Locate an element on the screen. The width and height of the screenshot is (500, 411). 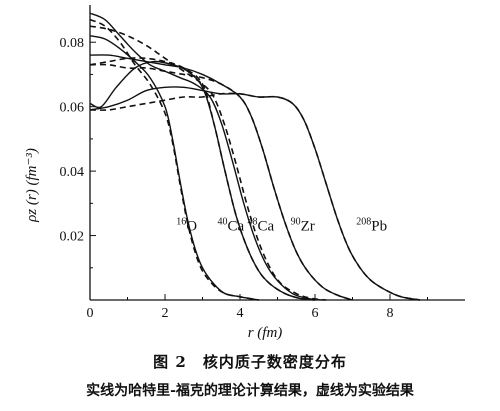
x-axis-label: r (fm) is located at coordinates (265, 333).